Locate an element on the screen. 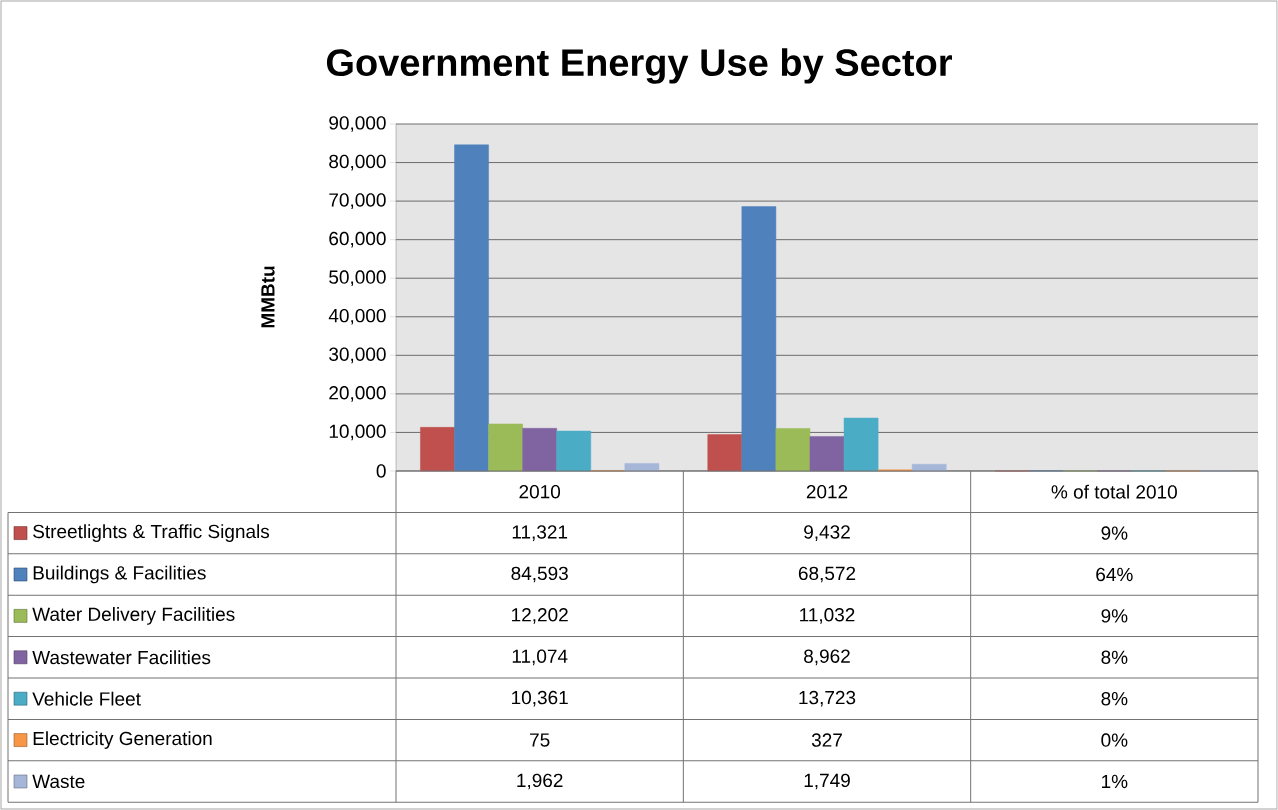 The width and height of the screenshot is (1278, 810). data-label: 13,723 is located at coordinates (827, 698).